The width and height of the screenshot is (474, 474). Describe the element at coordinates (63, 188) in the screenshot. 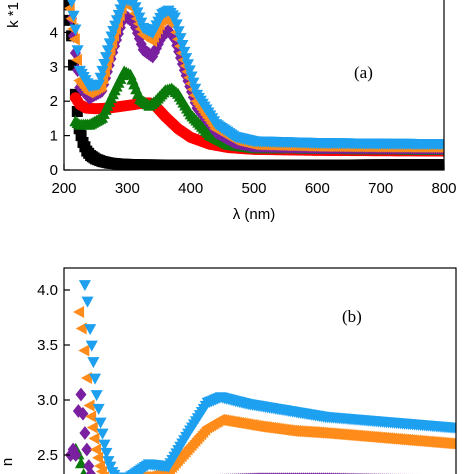

I see `panel-a-x-tick-label: 200` at that location.